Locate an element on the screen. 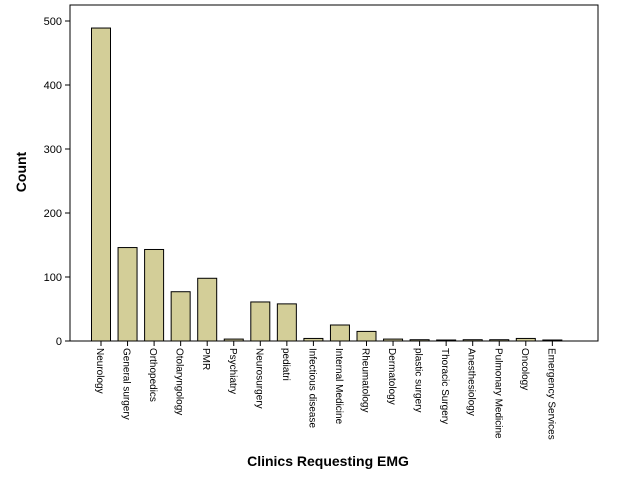  y-tick-label: 0 is located at coordinates (59, 342).